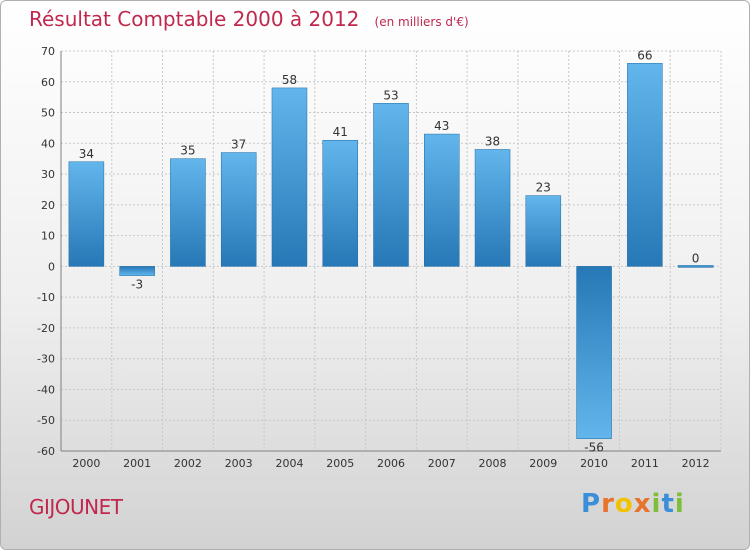 The width and height of the screenshot is (750, 550). What do you see at coordinates (441, 126) in the screenshot?
I see `value-label-2007: 43` at bounding box center [441, 126].